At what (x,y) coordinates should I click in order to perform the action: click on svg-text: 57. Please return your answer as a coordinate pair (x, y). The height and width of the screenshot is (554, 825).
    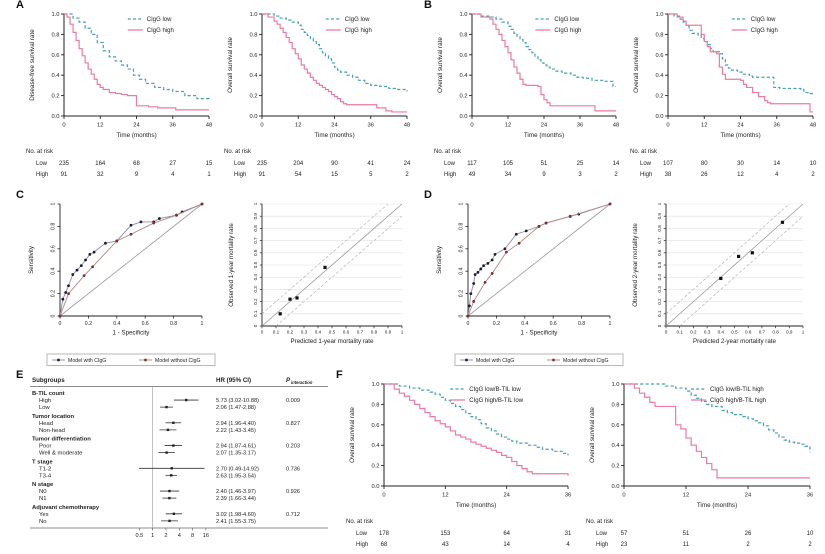
    Looking at the image, I should click on (624, 534).